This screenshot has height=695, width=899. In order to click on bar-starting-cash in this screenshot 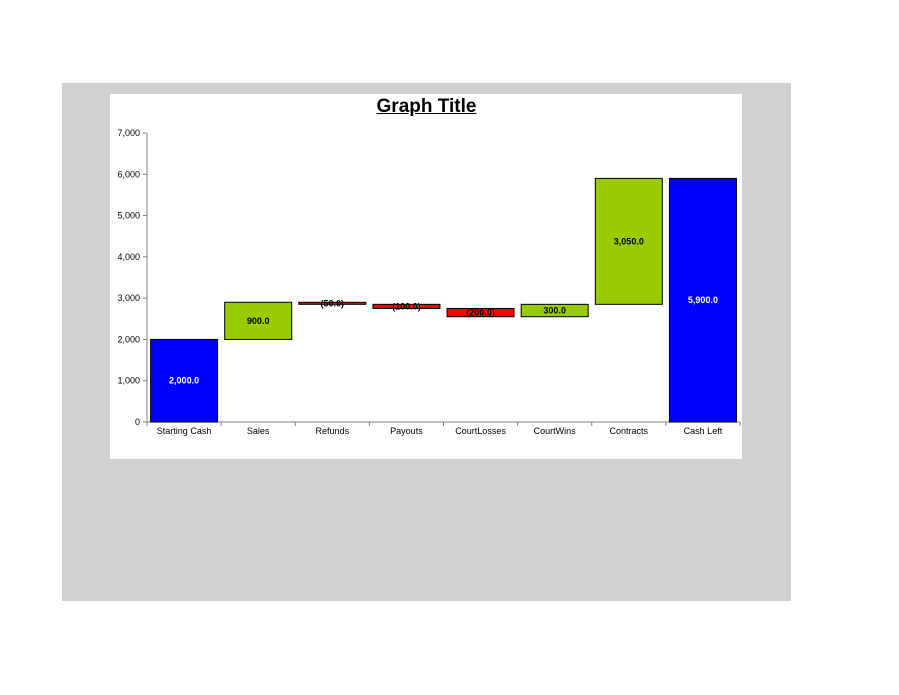, I will do `click(184, 380)`.